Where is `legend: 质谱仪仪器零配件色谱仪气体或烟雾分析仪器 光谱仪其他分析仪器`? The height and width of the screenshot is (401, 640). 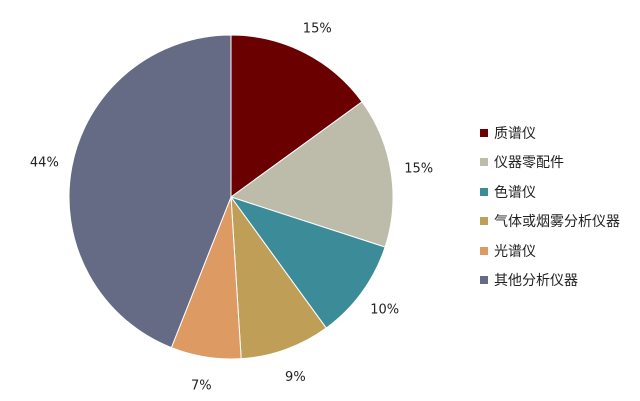
legend: 质谱仪仪器零配件色谱仪气体或烟雾分析仪器 光谱仪其他分析仪器 is located at coordinates (550, 206).